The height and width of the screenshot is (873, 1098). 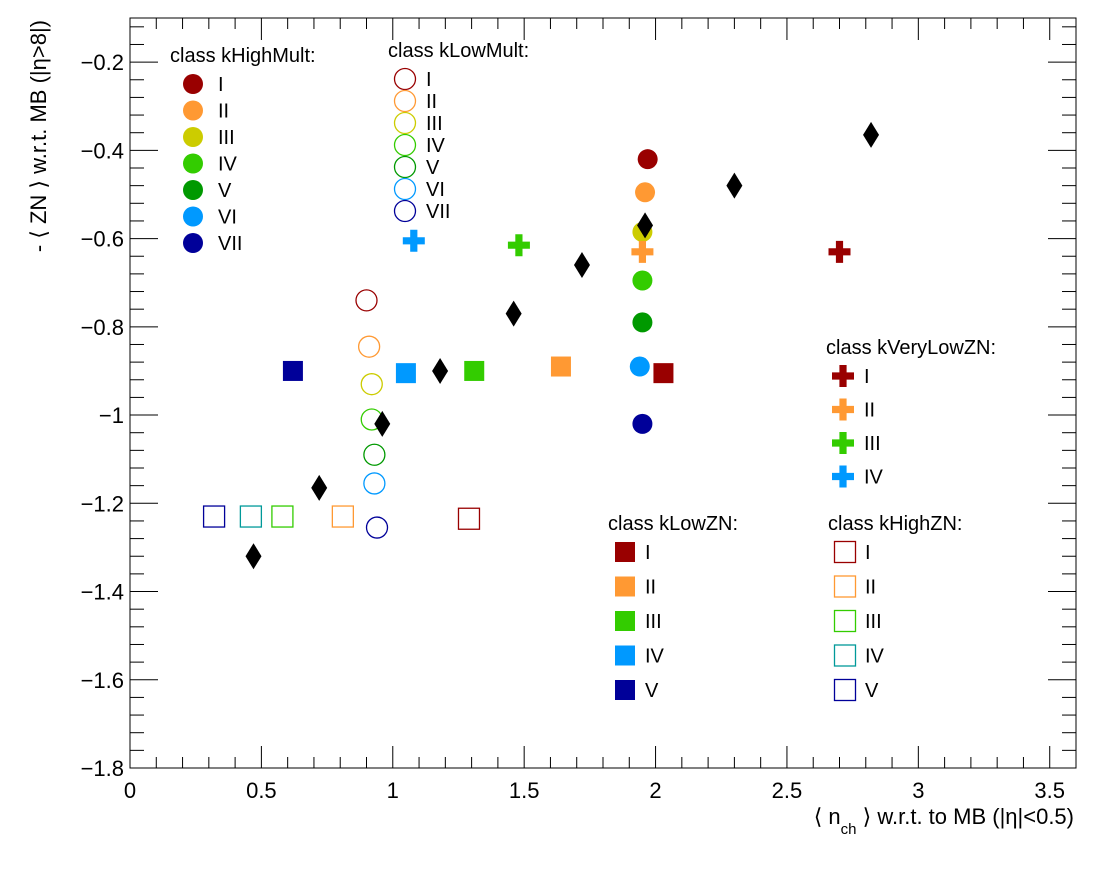 What do you see at coordinates (214, 516) in the screenshot?
I see `khighzn-point-v` at bounding box center [214, 516].